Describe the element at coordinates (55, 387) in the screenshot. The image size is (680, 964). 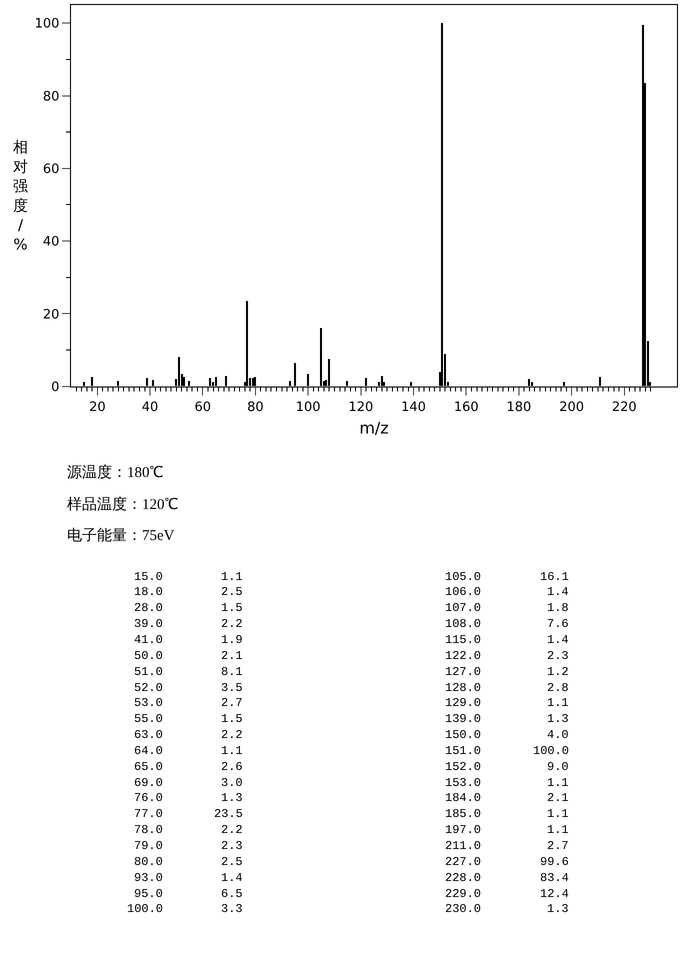
I see `y-tick-label: 0` at that location.